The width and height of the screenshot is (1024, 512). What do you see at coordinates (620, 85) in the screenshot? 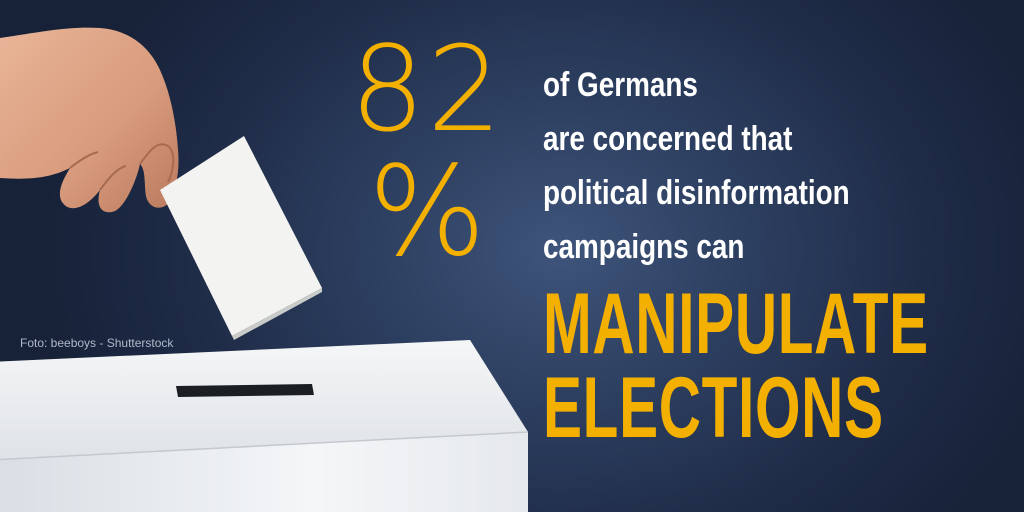
I see `message-line: of Germans` at bounding box center [620, 85].